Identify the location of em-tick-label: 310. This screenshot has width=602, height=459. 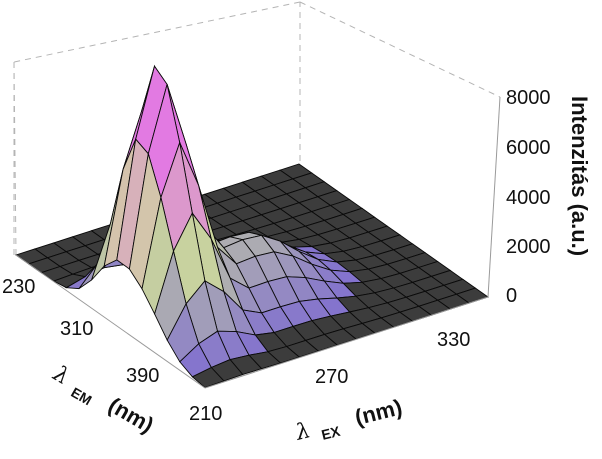
(76, 329).